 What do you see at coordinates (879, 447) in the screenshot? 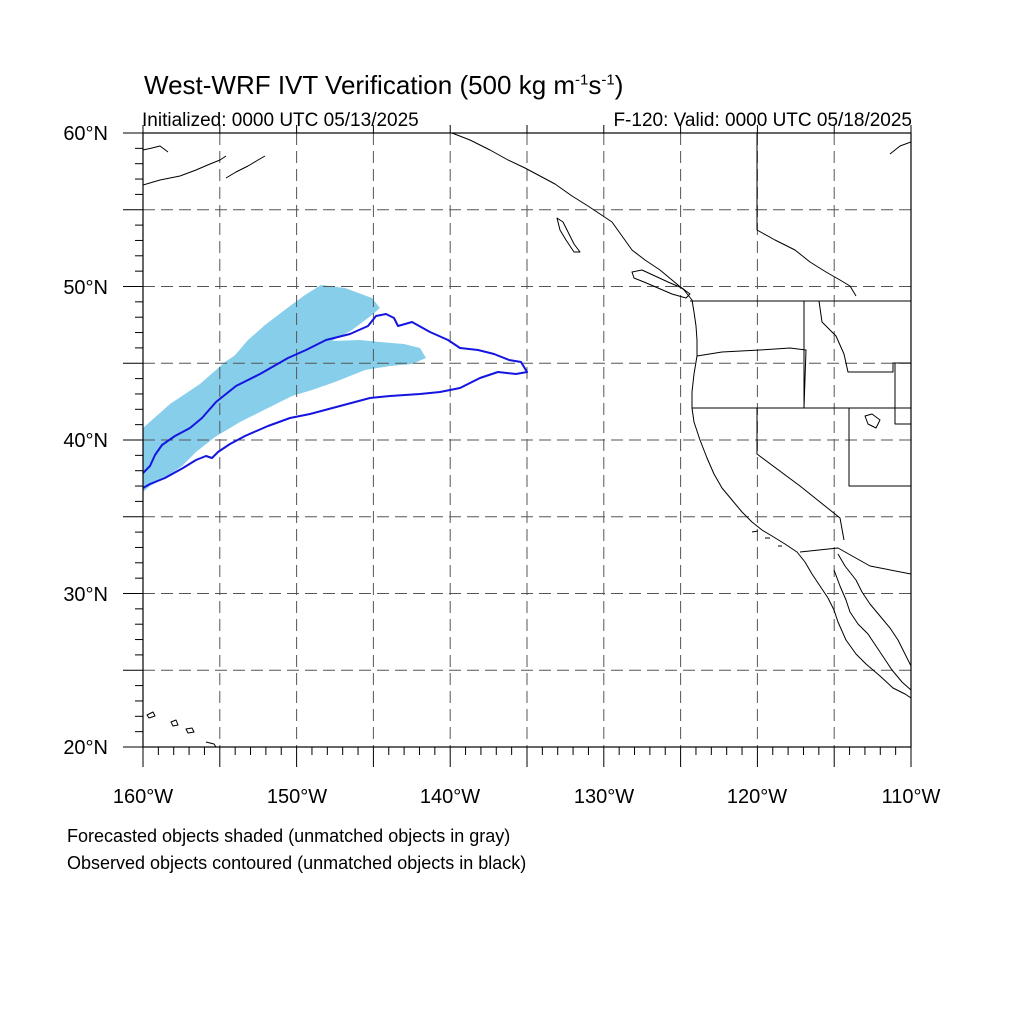
I see `nv-ut-border` at bounding box center [879, 447].